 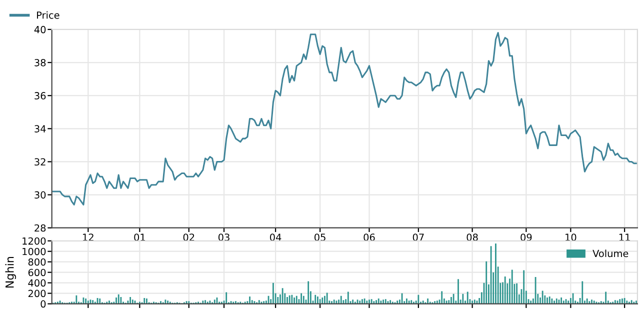 What do you see at coordinates (40, 195) in the screenshot?
I see `y-tick-label: 30` at bounding box center [40, 195].